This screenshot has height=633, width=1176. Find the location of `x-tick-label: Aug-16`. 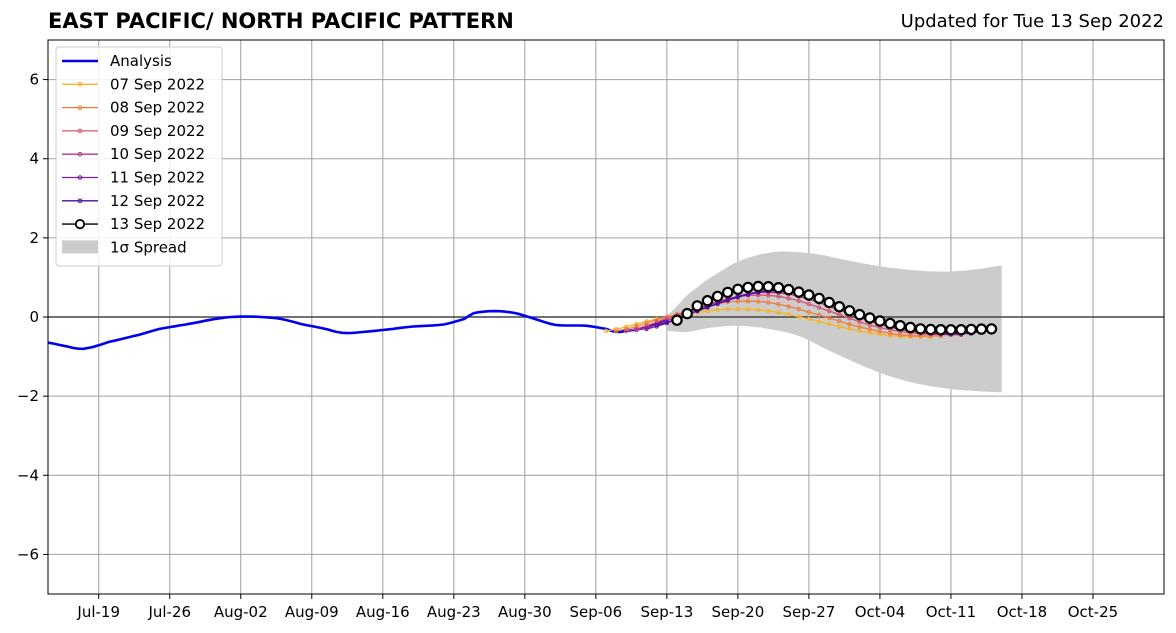

x-tick-label: Aug-16 is located at coordinates (383, 612).